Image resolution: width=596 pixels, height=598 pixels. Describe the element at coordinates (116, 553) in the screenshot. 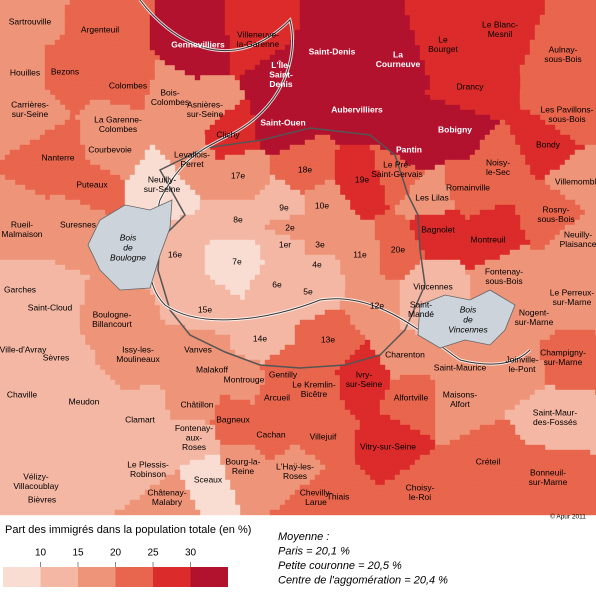

I see `legend-tick-label: 20` at that location.